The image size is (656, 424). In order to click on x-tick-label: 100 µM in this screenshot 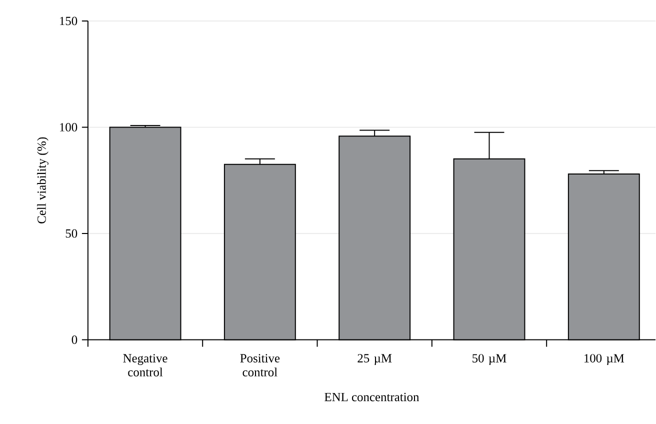, I will do `click(604, 360)`.